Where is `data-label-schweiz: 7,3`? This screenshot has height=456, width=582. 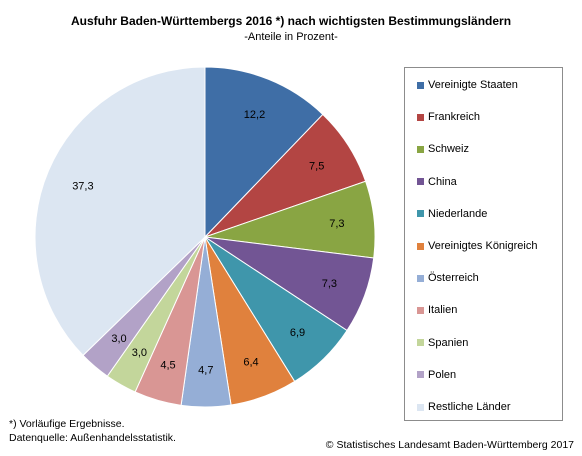
data-label-schweiz: 7,3 is located at coordinates (336, 224).